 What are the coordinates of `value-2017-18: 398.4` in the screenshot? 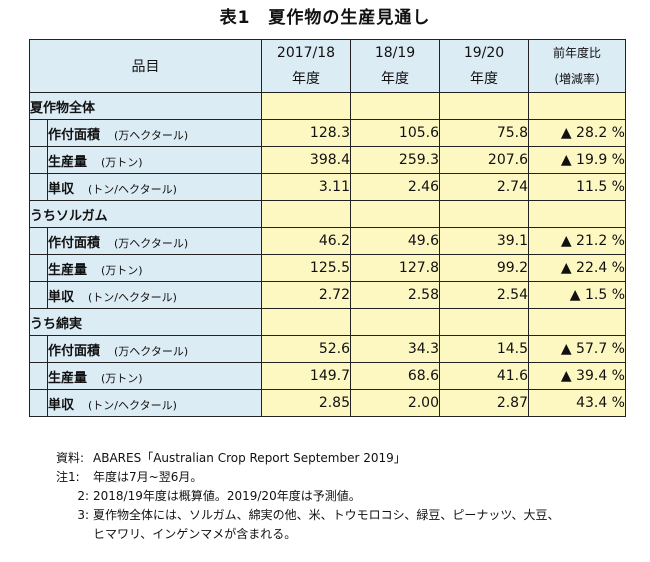 It's located at (306, 160).